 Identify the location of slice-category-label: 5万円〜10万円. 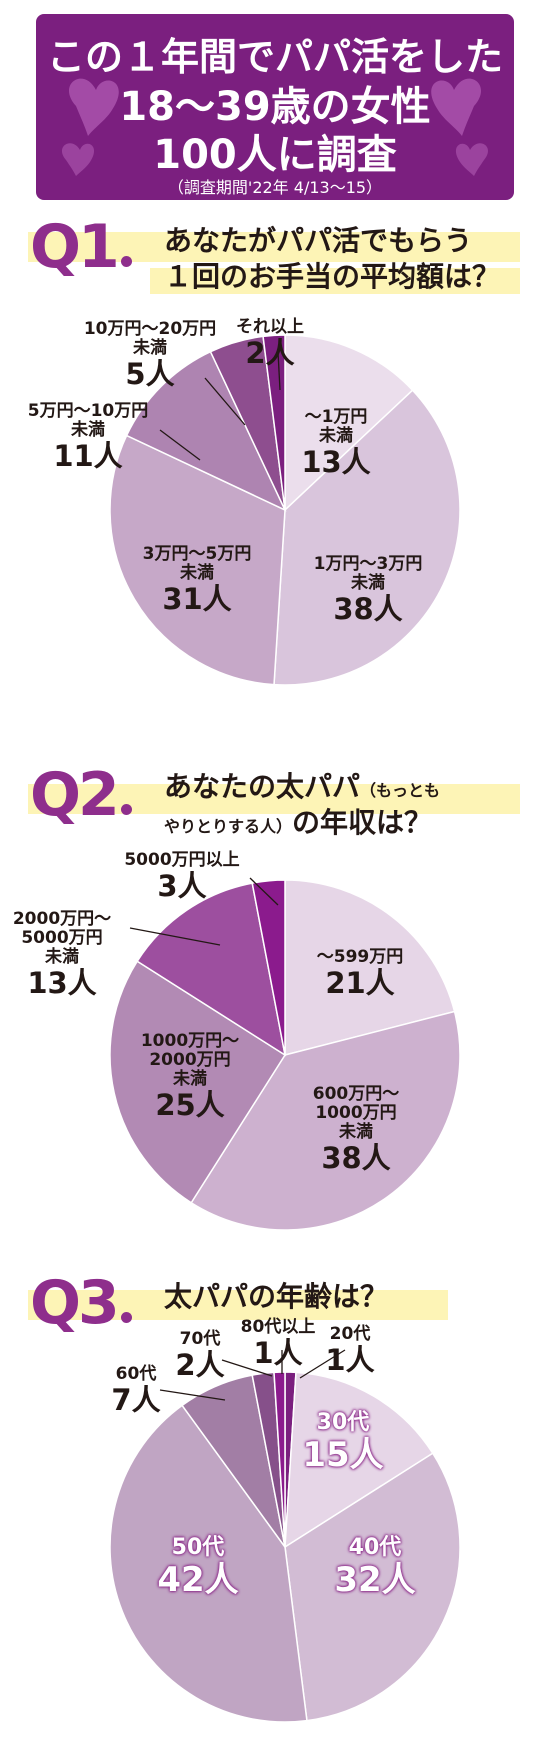
(88, 411).